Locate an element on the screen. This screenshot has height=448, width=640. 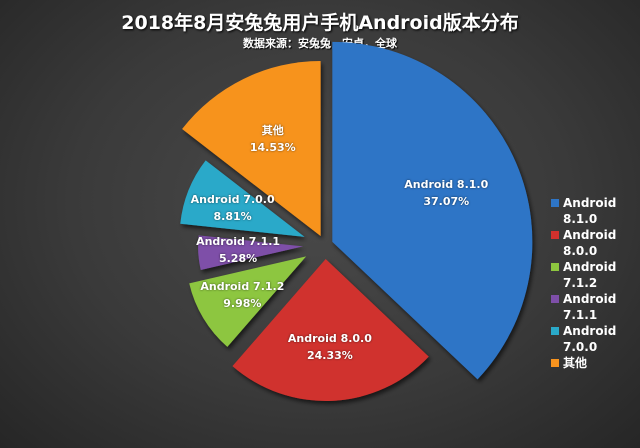
slice-percent: 5.28% is located at coordinates (238, 259).